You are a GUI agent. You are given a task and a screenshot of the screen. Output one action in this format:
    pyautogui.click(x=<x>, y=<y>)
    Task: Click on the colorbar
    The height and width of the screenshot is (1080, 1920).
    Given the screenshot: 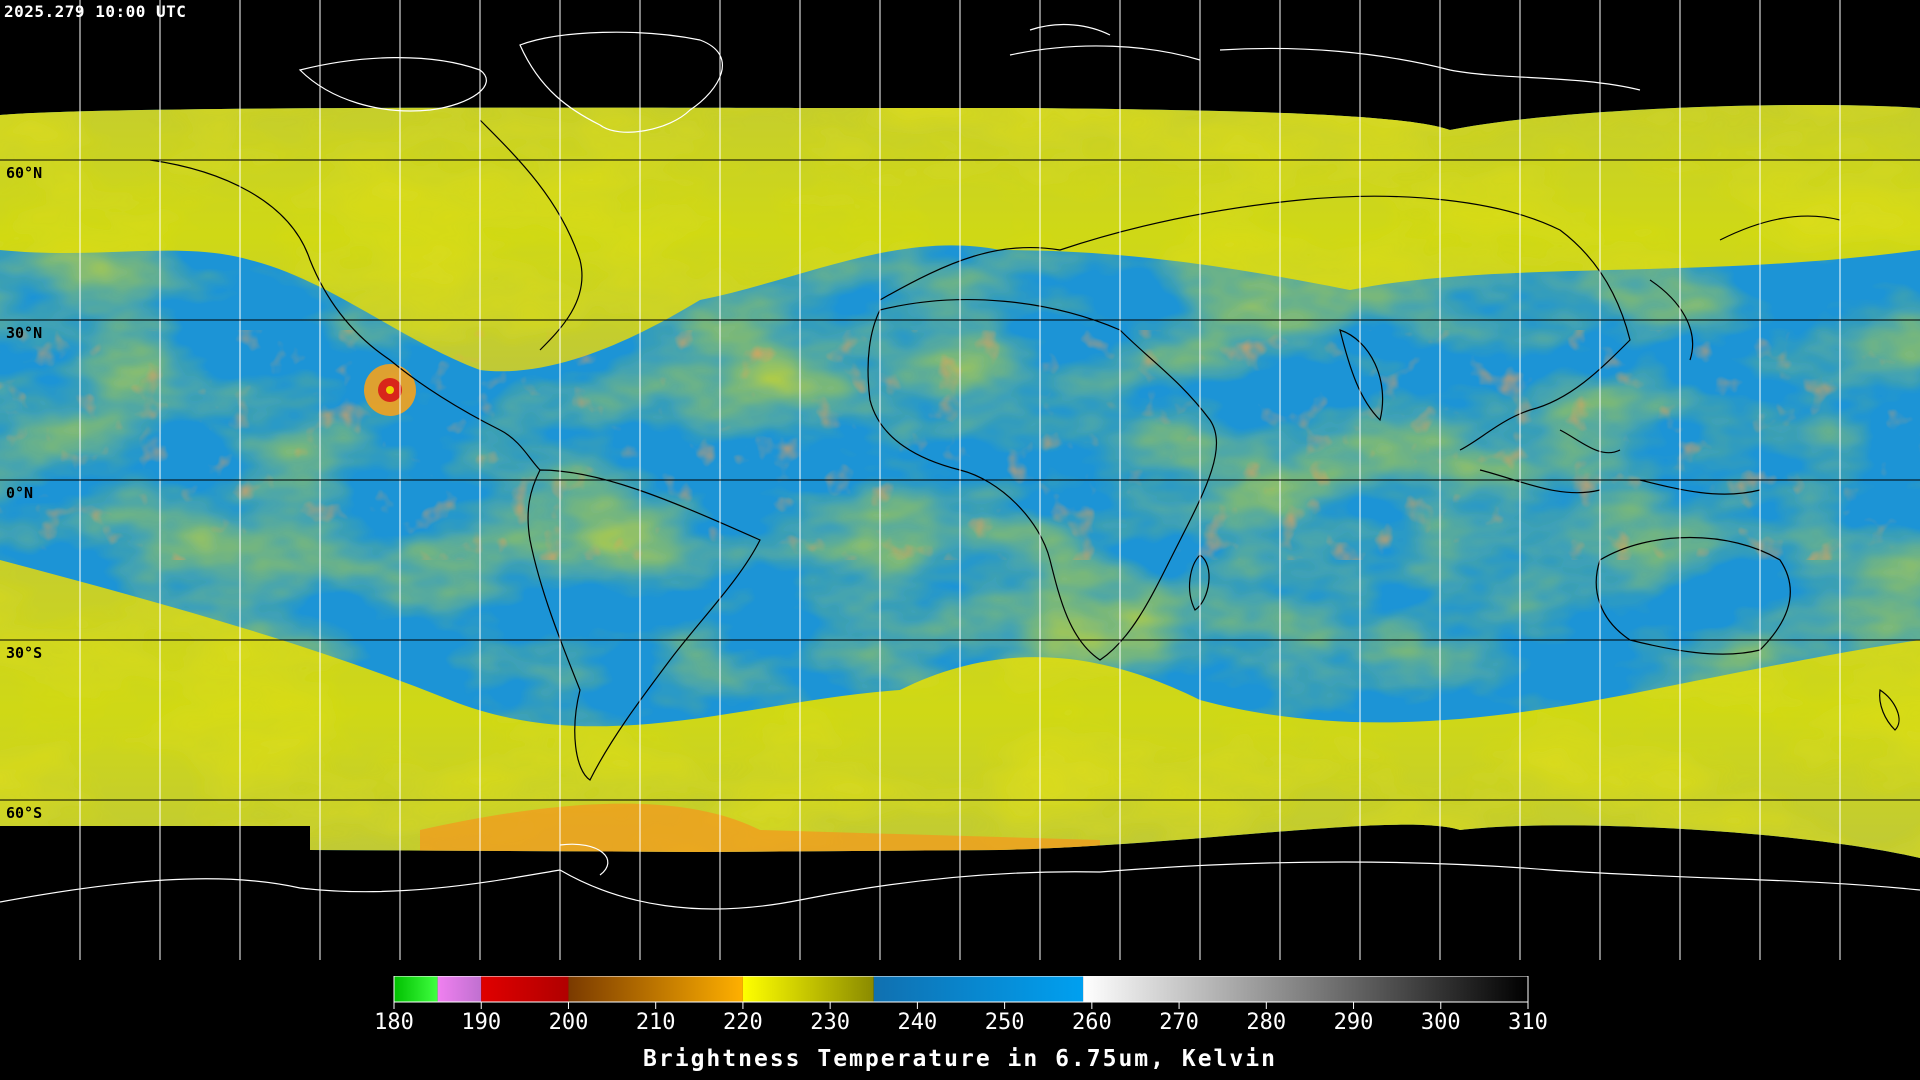 What is the action you would take?
    pyautogui.click(x=961, y=992)
    